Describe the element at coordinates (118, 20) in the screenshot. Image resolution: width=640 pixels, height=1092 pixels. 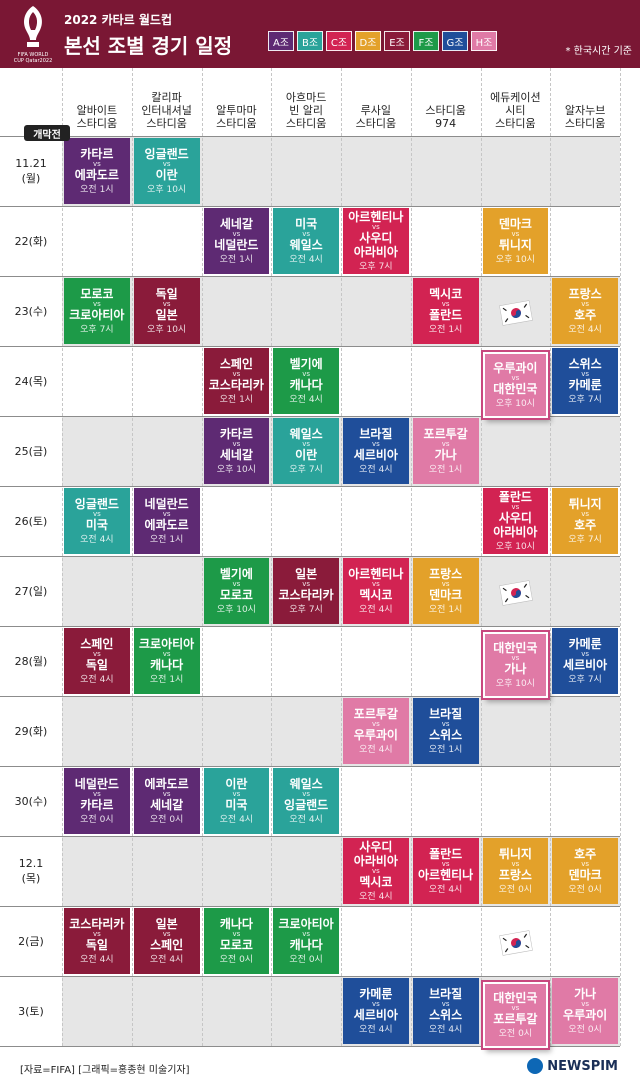
I see `page-subtitle: 2022 카타르 월드컵` at that location.